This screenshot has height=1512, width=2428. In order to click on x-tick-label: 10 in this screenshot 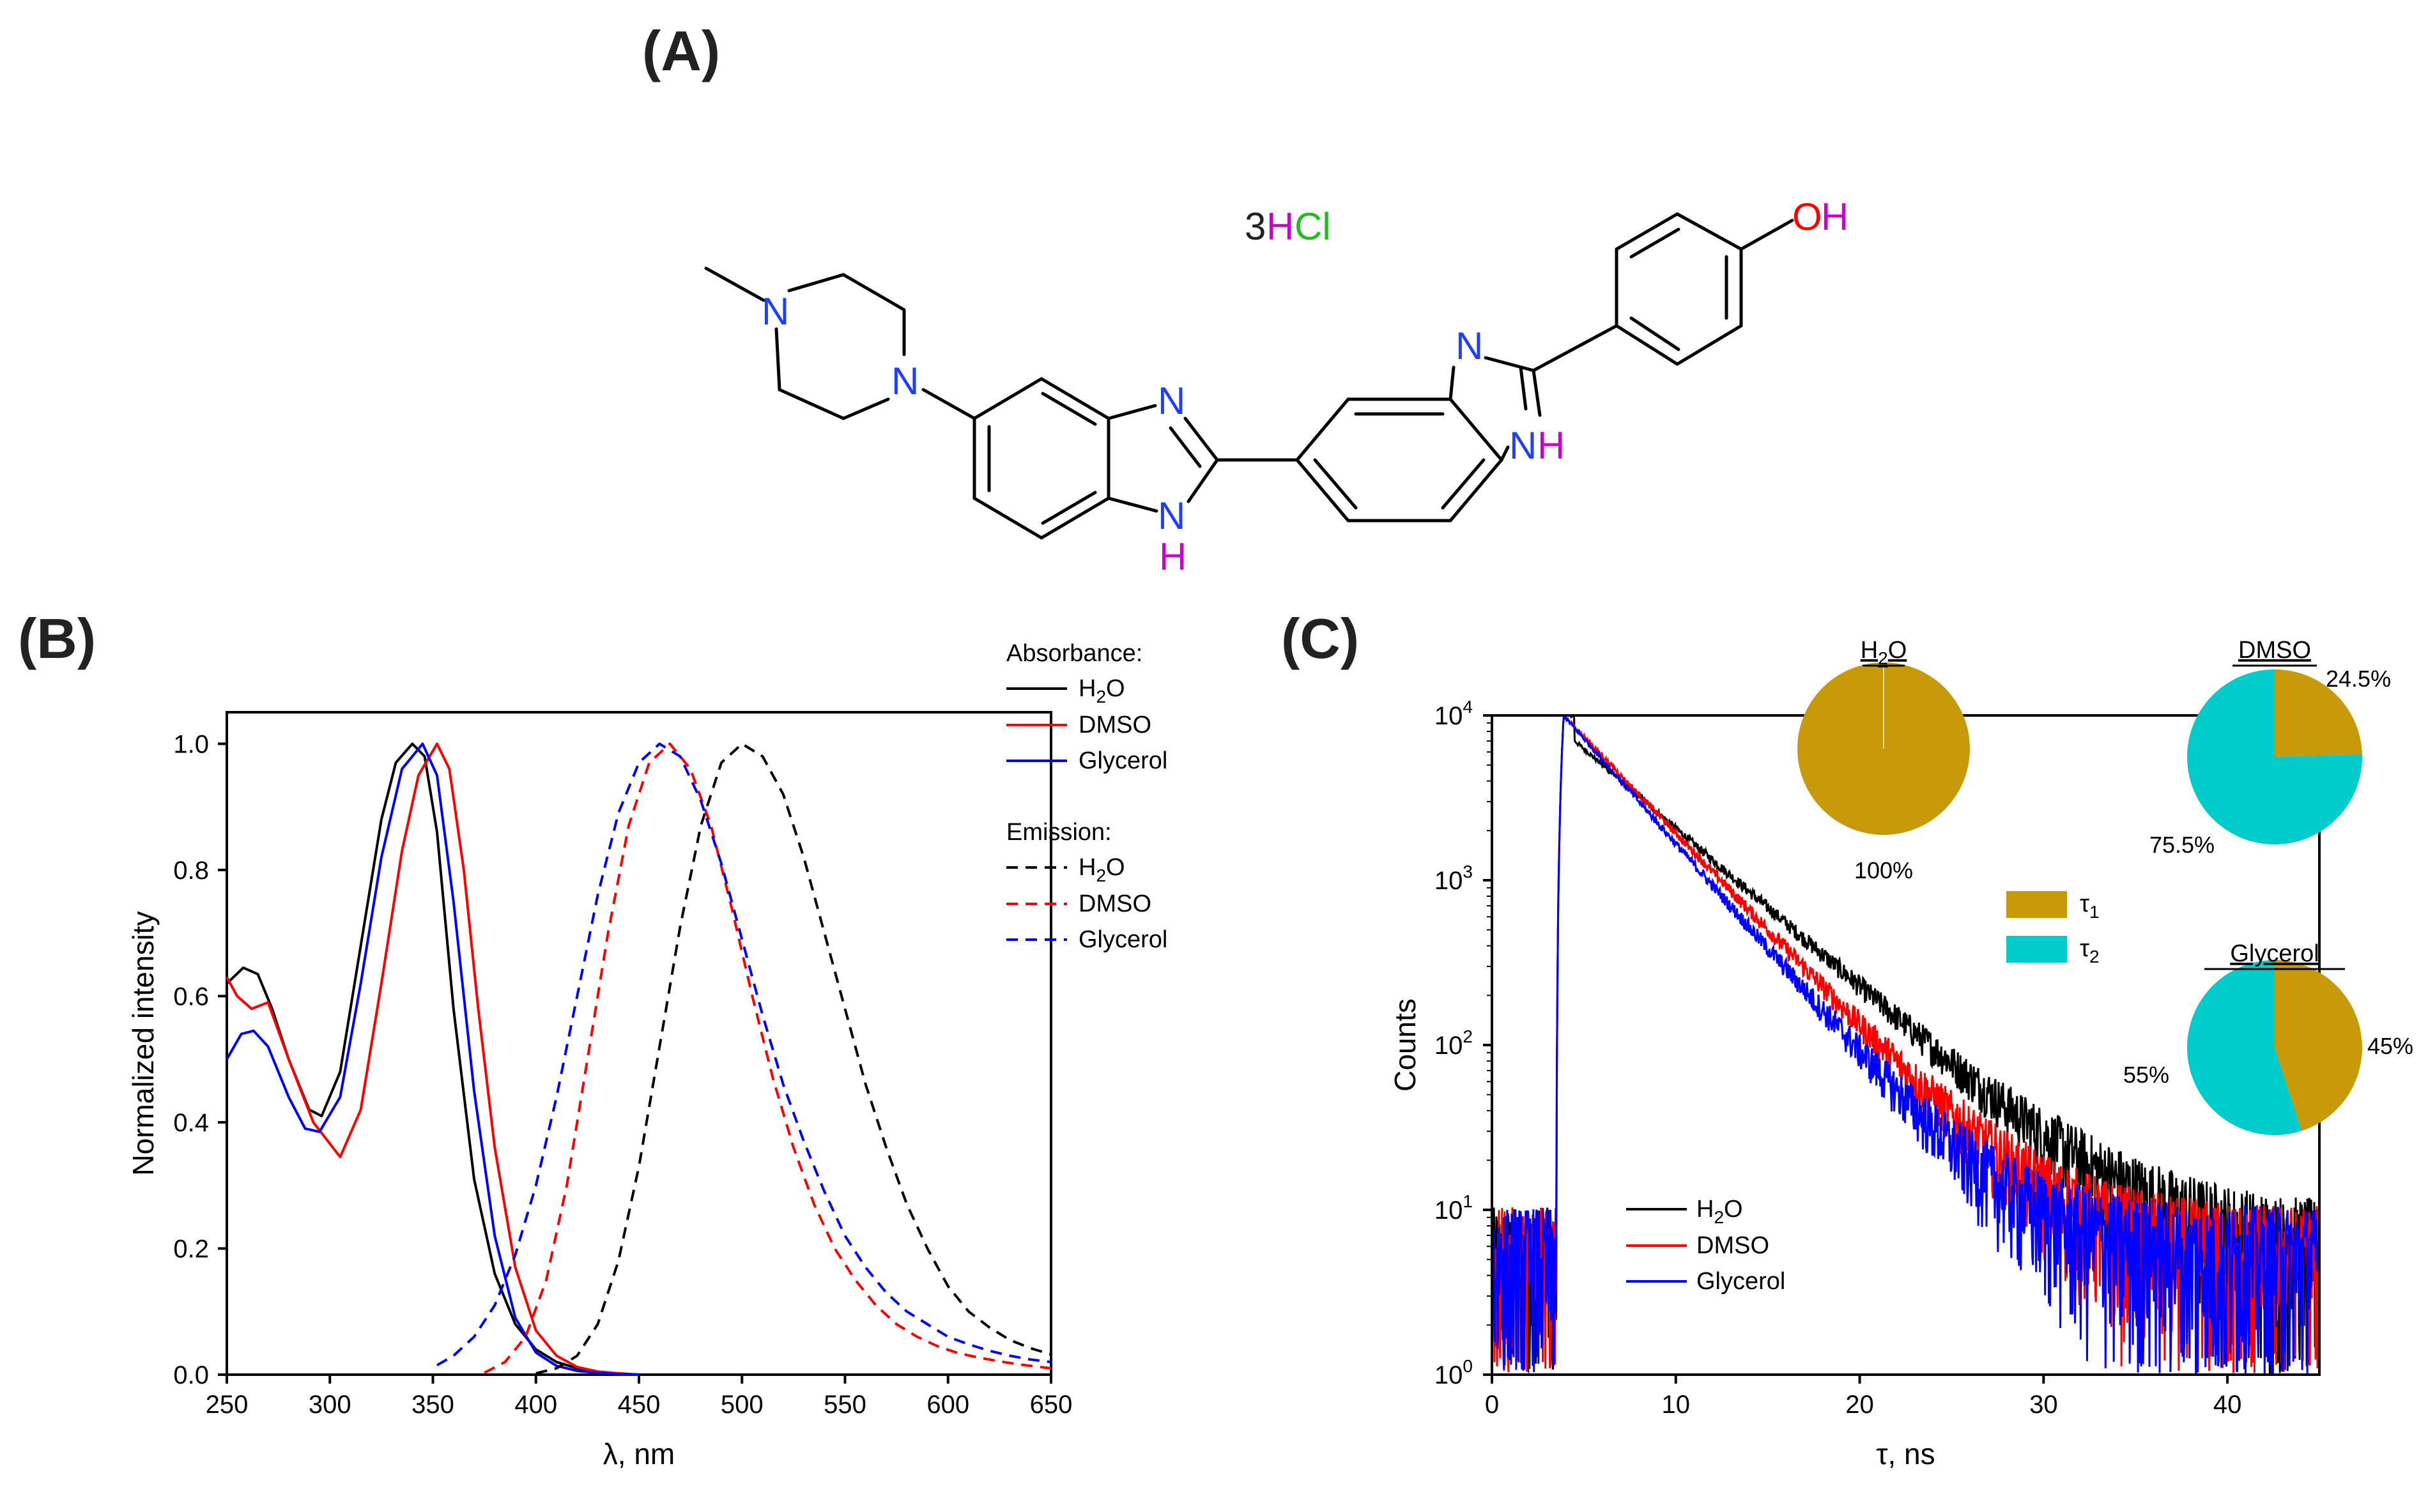, I will do `click(1676, 1405)`.